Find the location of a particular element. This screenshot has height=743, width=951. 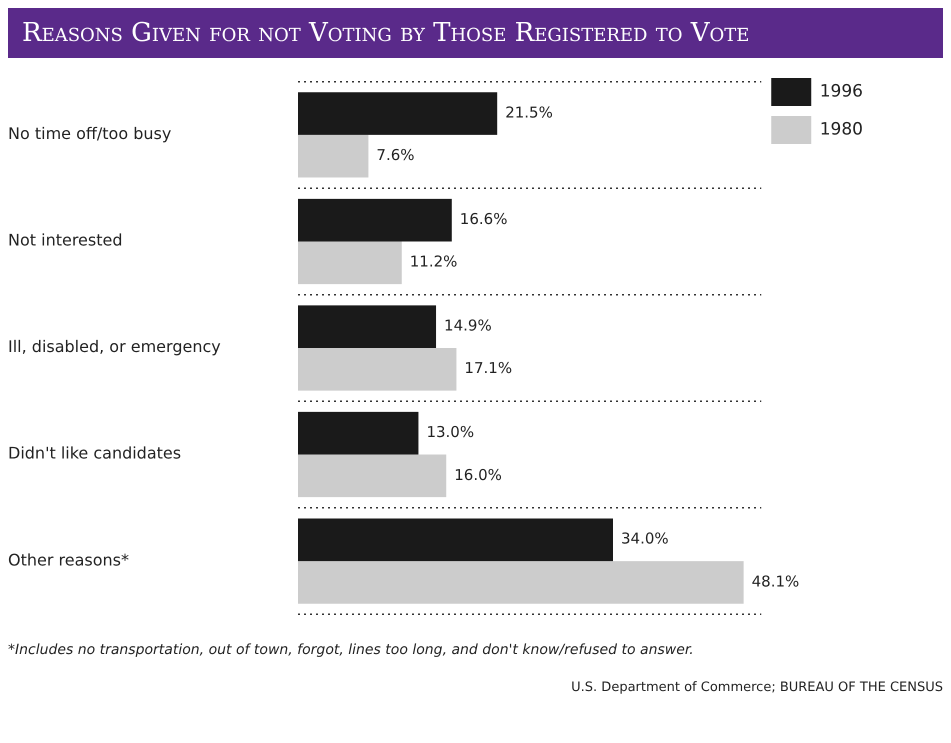

data-label: 16.0% is located at coordinates (478, 475).